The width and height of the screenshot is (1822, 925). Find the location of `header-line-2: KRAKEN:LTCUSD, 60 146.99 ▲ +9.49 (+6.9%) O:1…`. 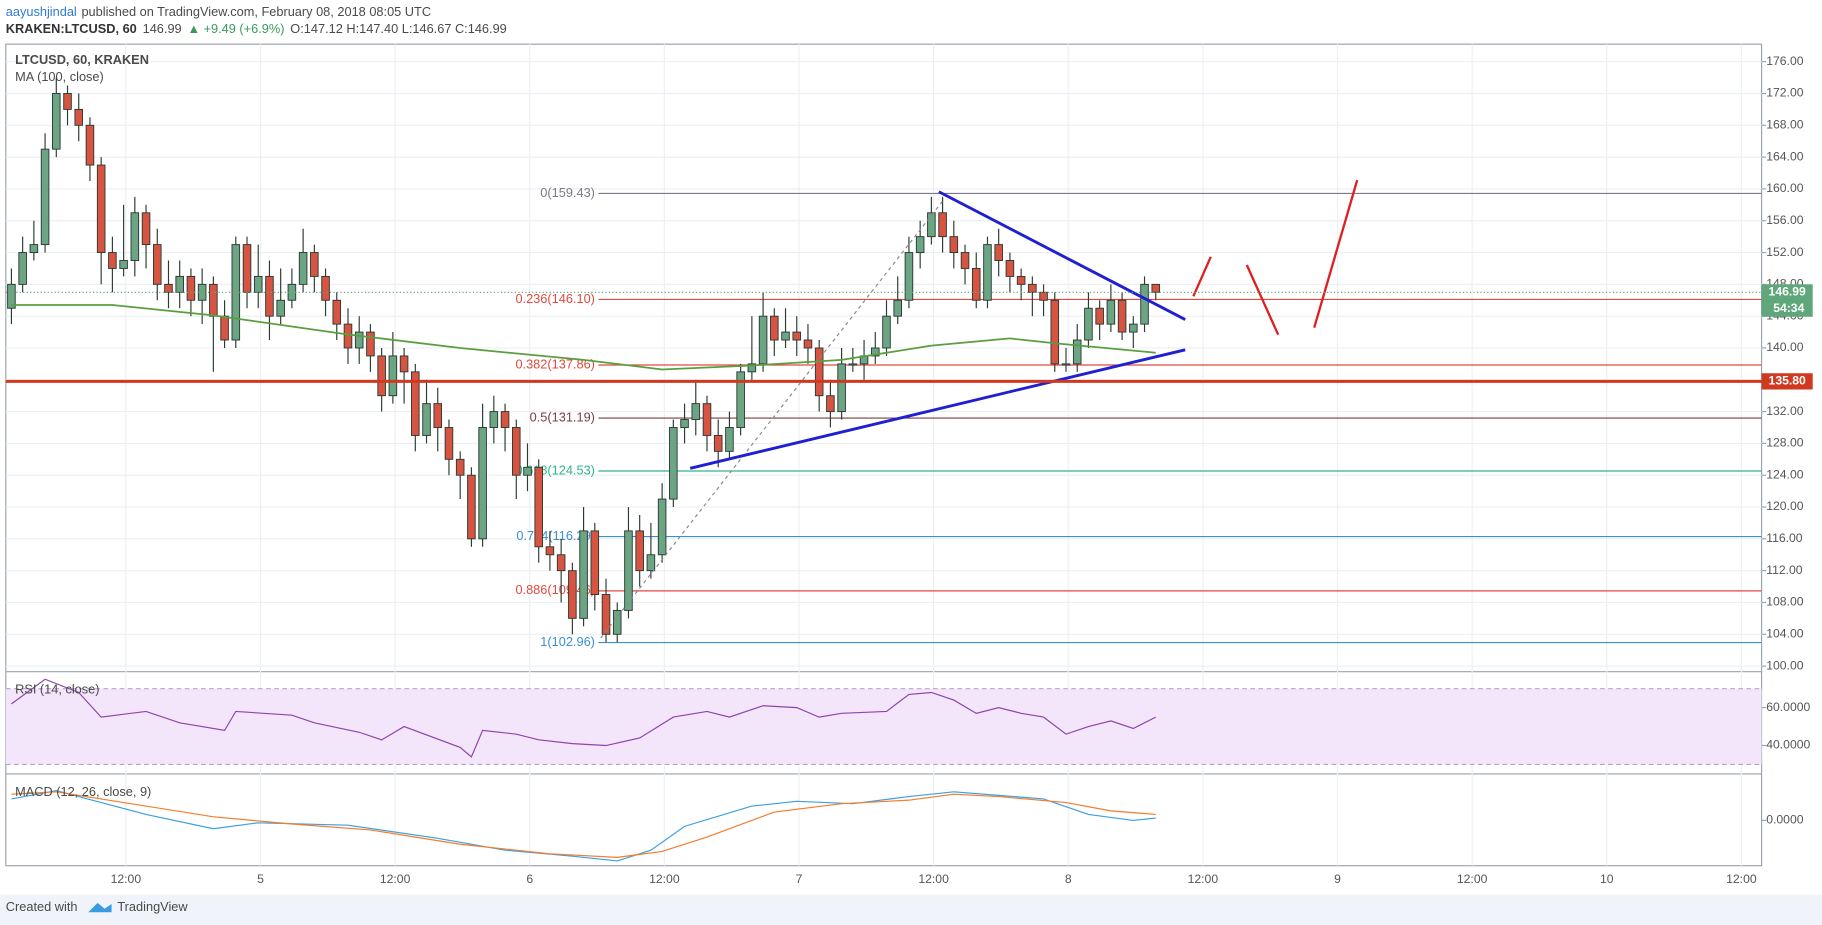

header-line-2: KRAKEN:LTCUSD, 60 146.99 ▲ +9.49 (+6.9%) O:1… is located at coordinates (256, 29).